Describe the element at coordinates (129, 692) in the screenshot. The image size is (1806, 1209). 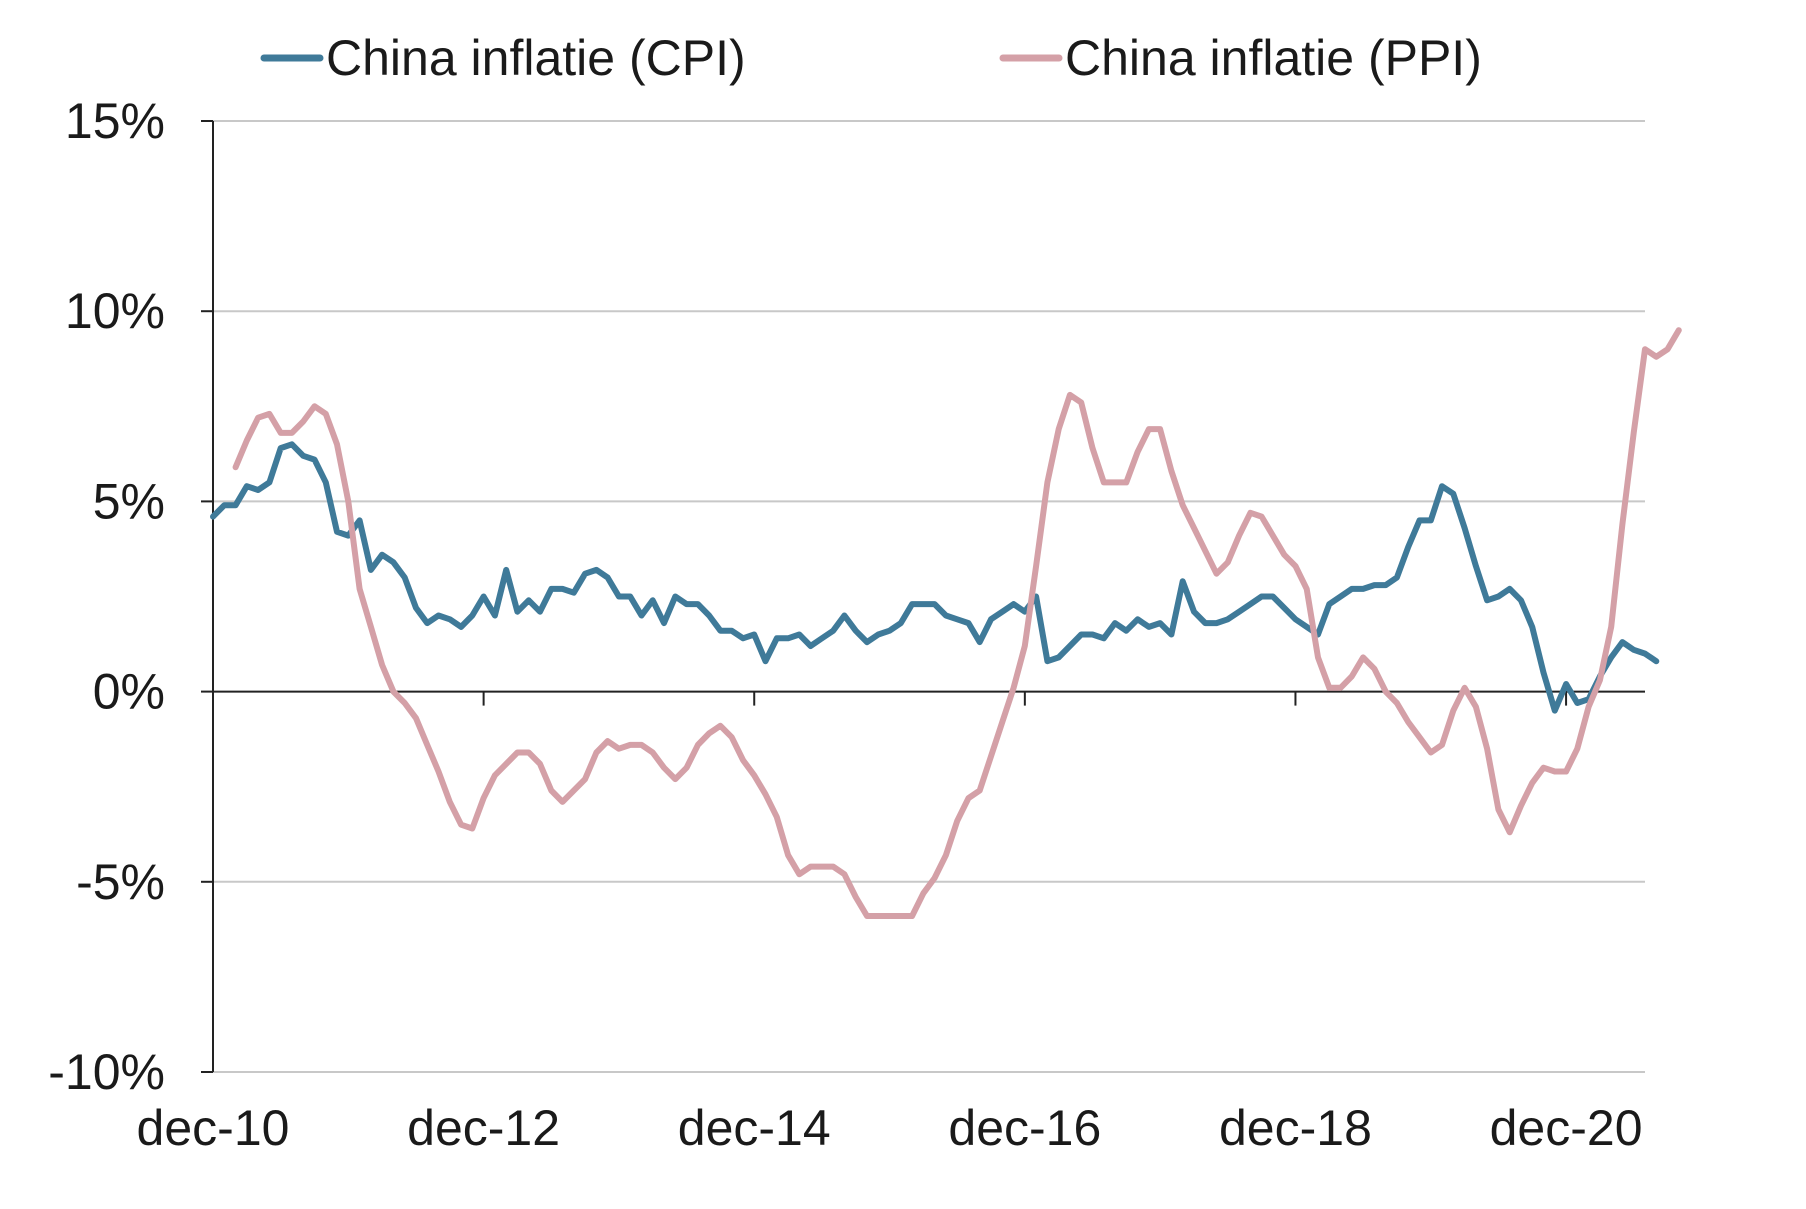
I see `y-tick-label: 0%` at that location.